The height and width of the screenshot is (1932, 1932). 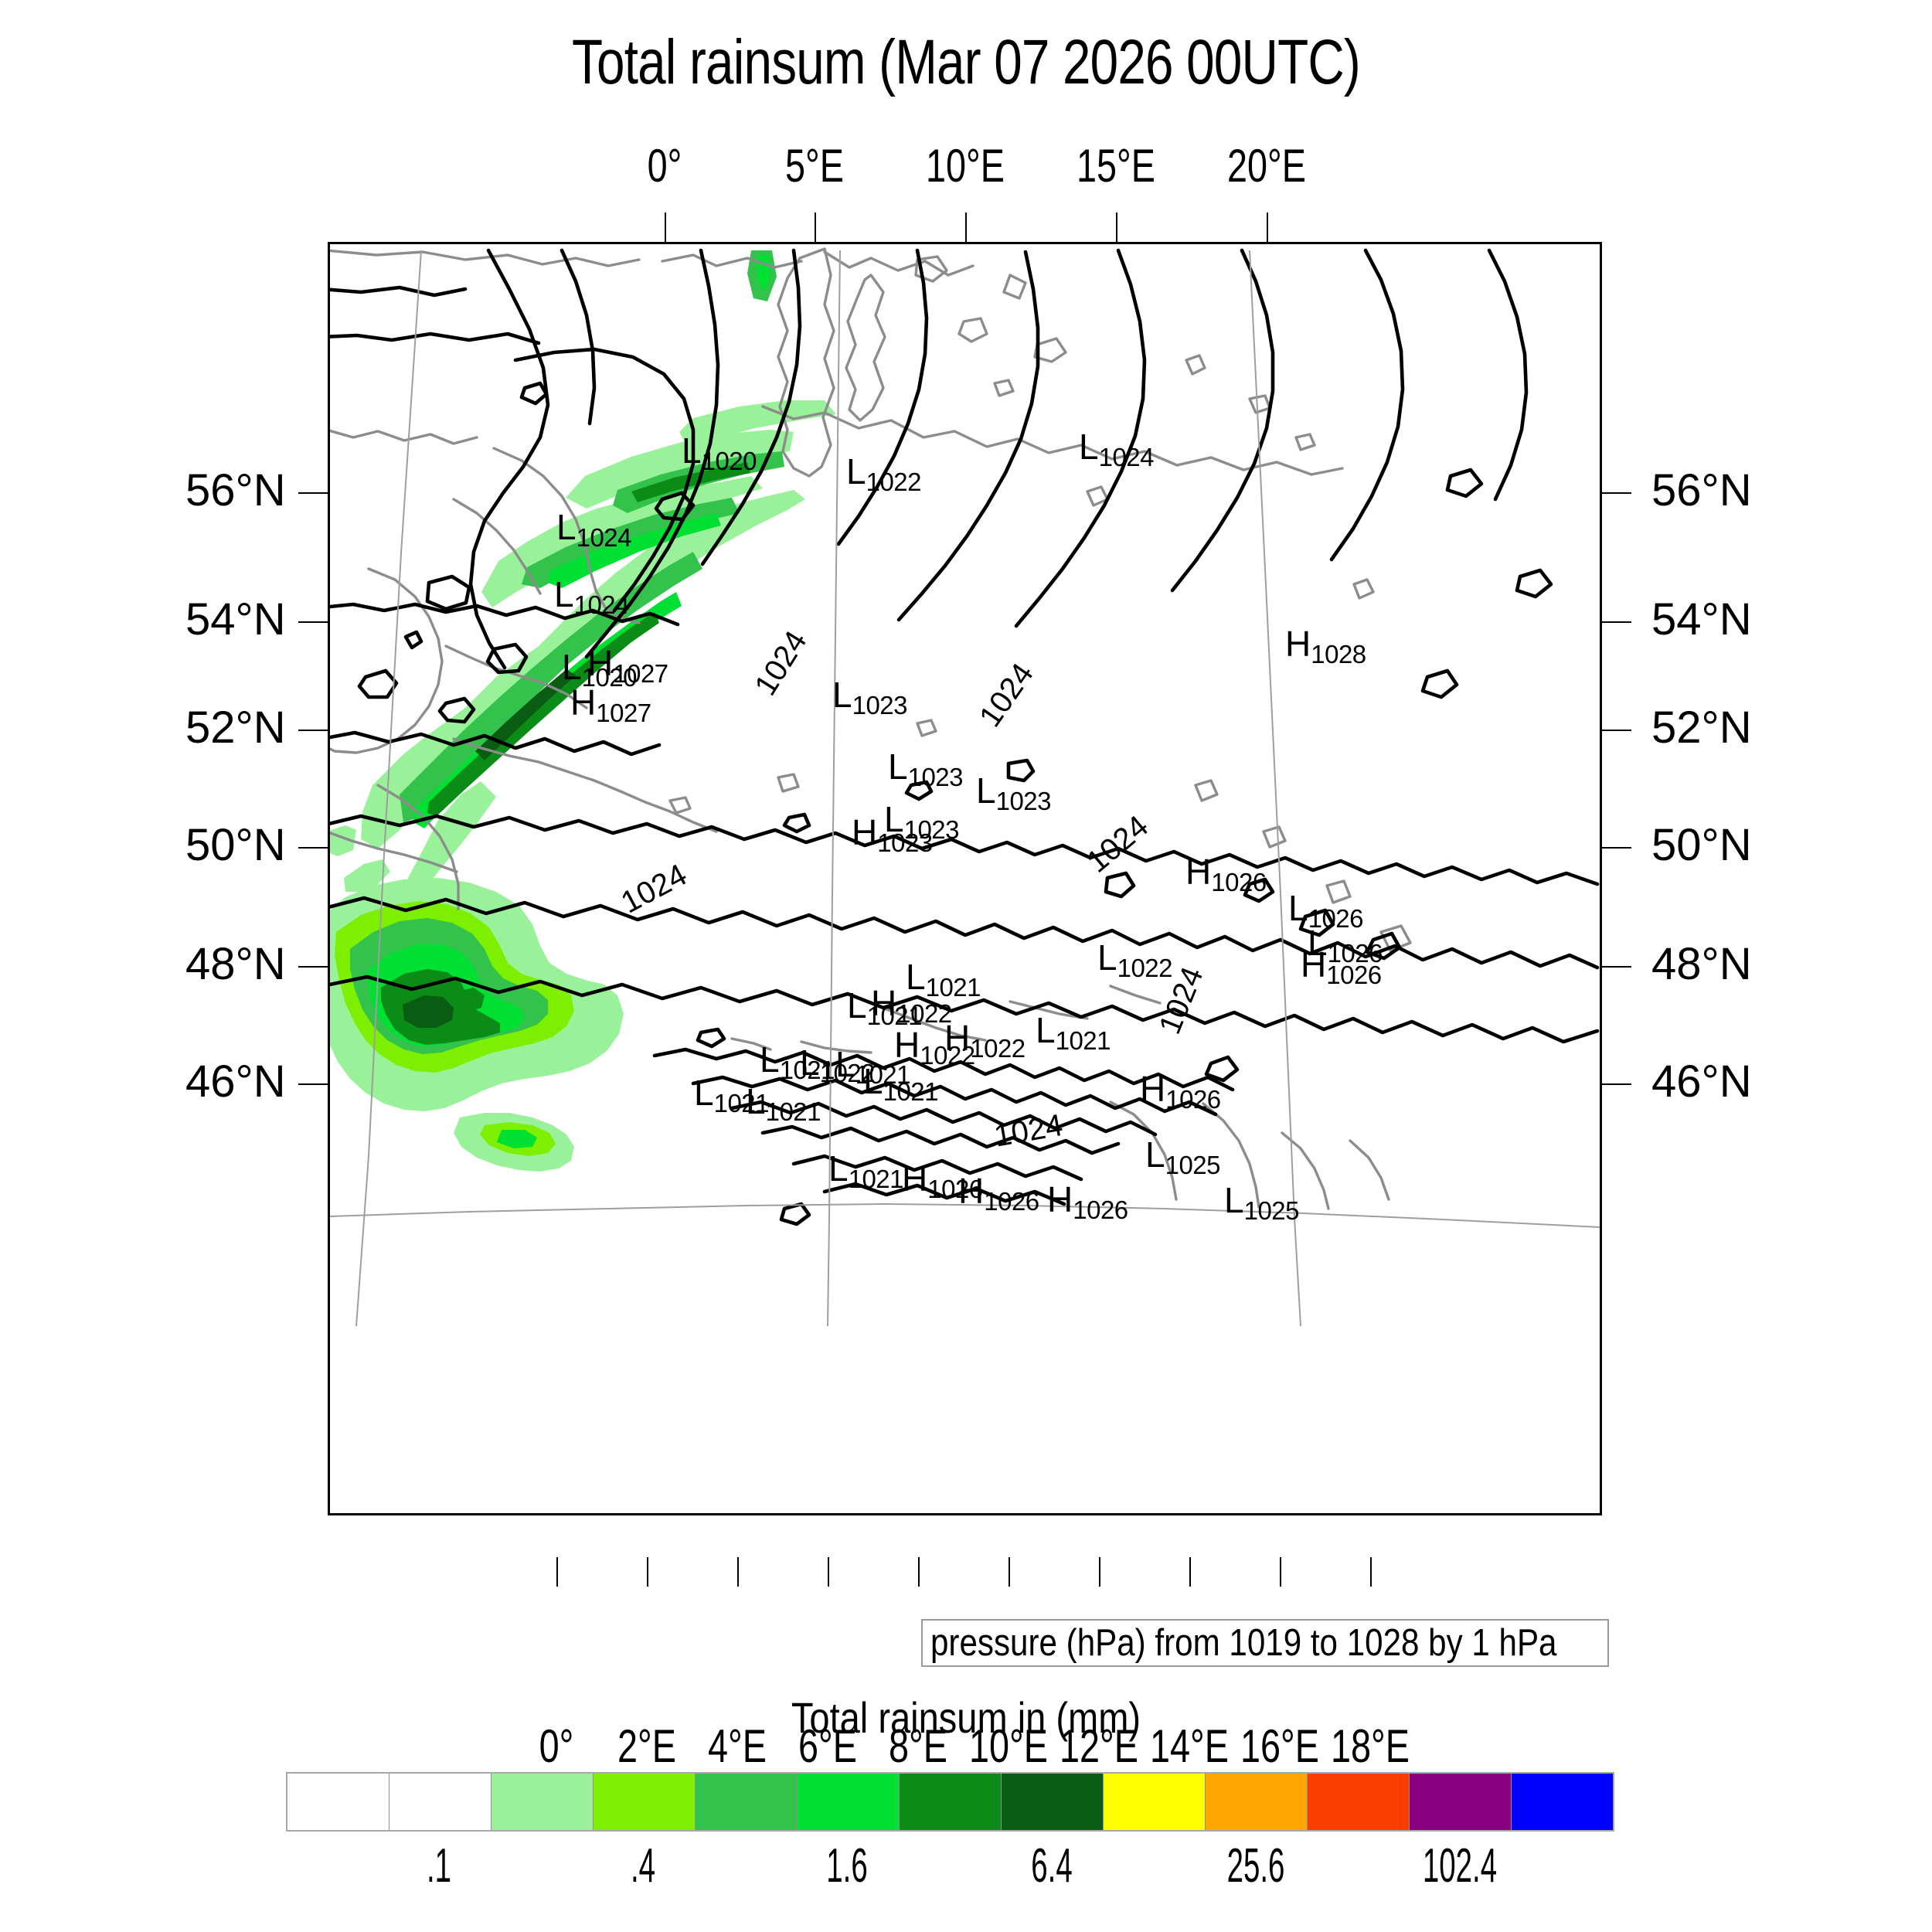 What do you see at coordinates (439, 1866) in the screenshot?
I see `colorbar-tick-label: .1` at bounding box center [439, 1866].